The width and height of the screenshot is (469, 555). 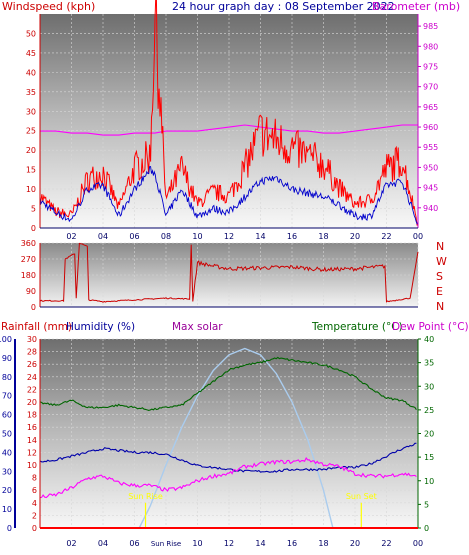 What do you see at coordinates (7, 471) in the screenshot?
I see `humidity-tick-label: 30` at bounding box center [7, 471].